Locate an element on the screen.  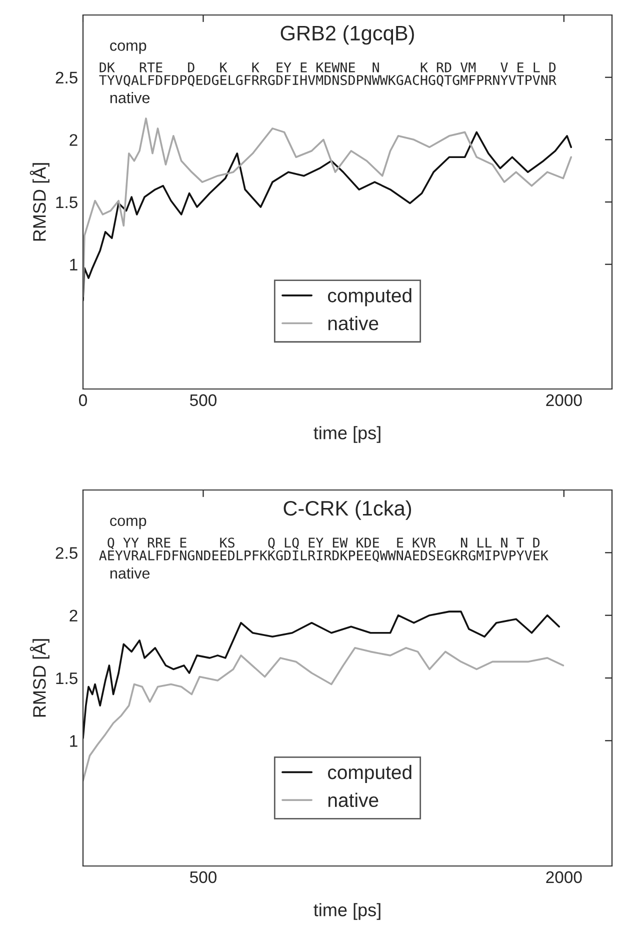
x-tick-label: 0 is located at coordinates (83, 400).